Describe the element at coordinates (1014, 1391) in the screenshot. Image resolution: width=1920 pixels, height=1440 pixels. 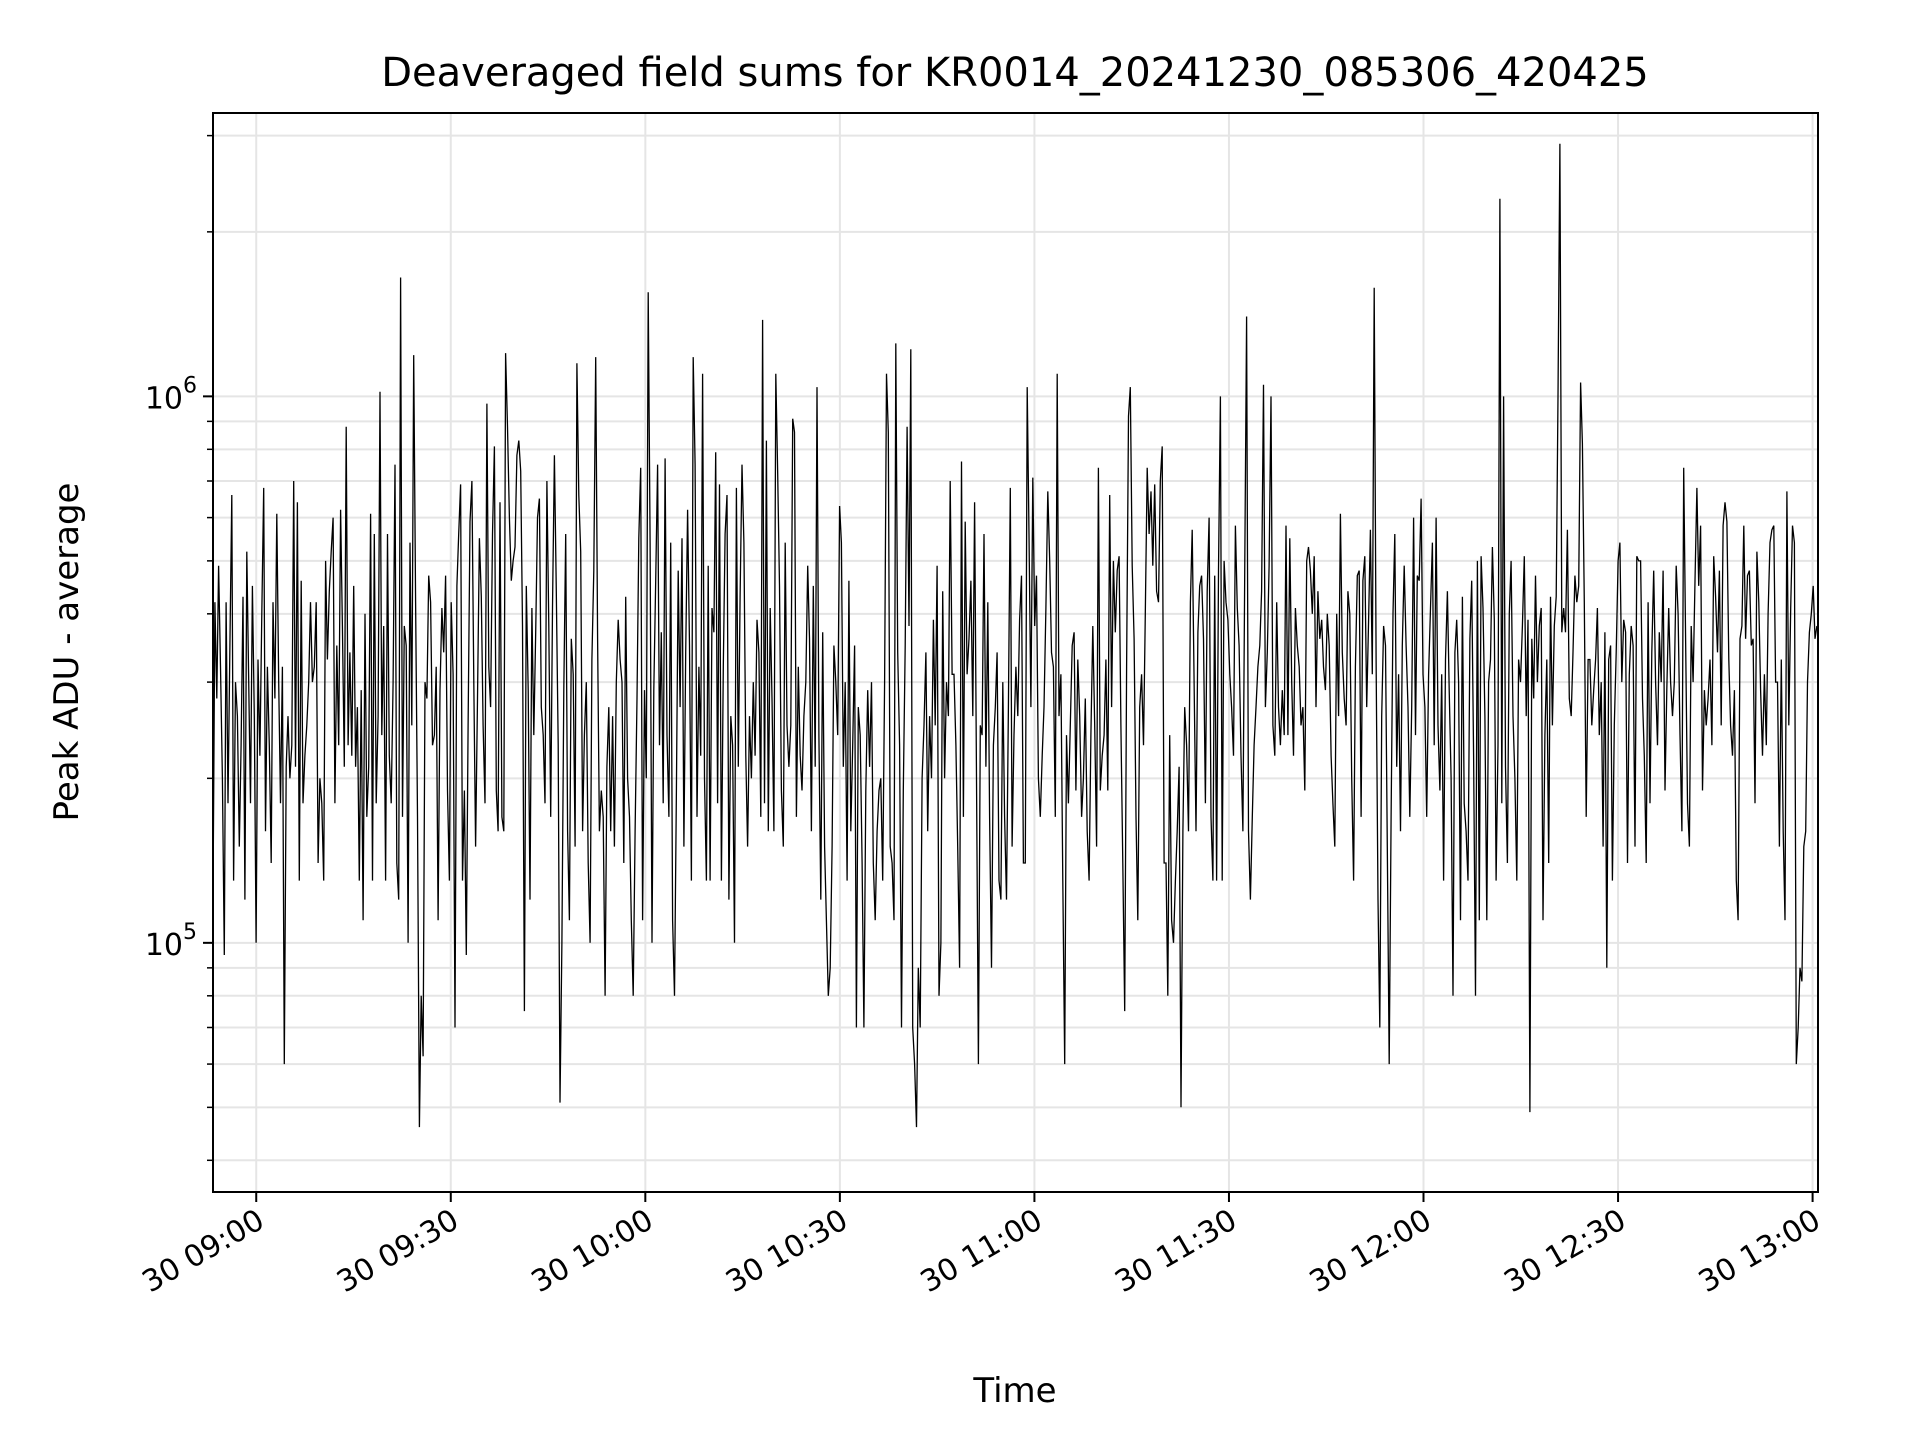
I see `x-axis-label: Time` at that location.